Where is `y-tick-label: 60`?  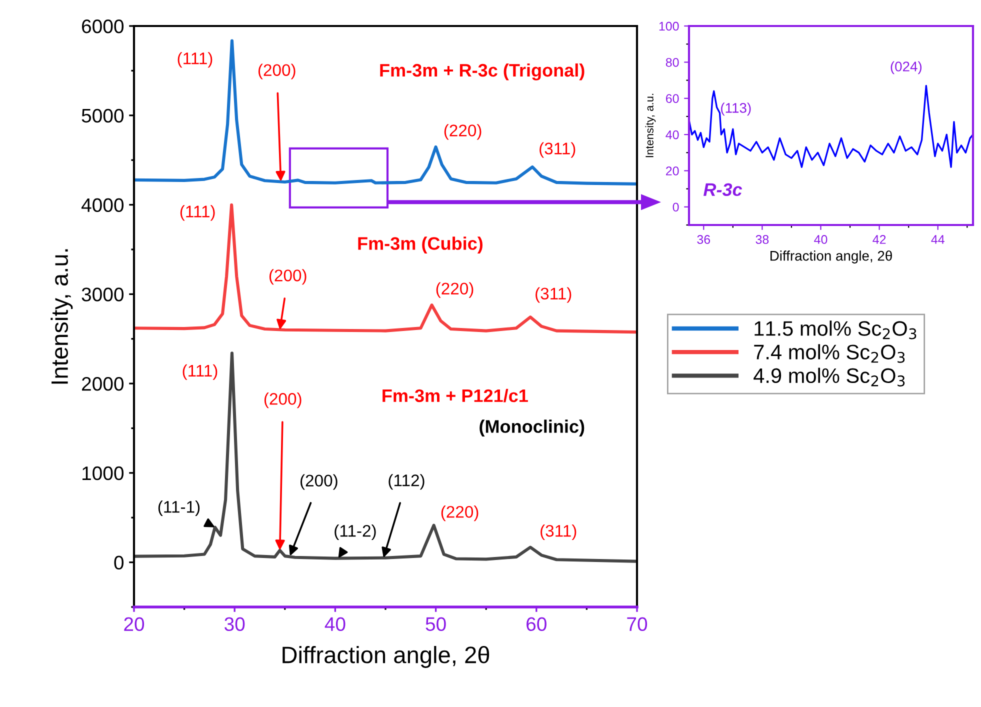
y-tick-label: 60 is located at coordinates (672, 99).